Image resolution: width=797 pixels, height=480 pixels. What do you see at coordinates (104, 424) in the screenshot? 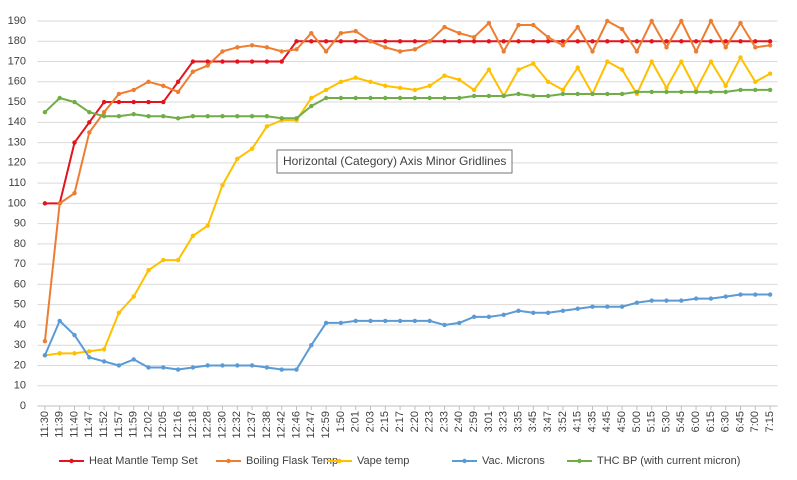
I see `x-tick-label: 11:52` at bounding box center [104, 424].